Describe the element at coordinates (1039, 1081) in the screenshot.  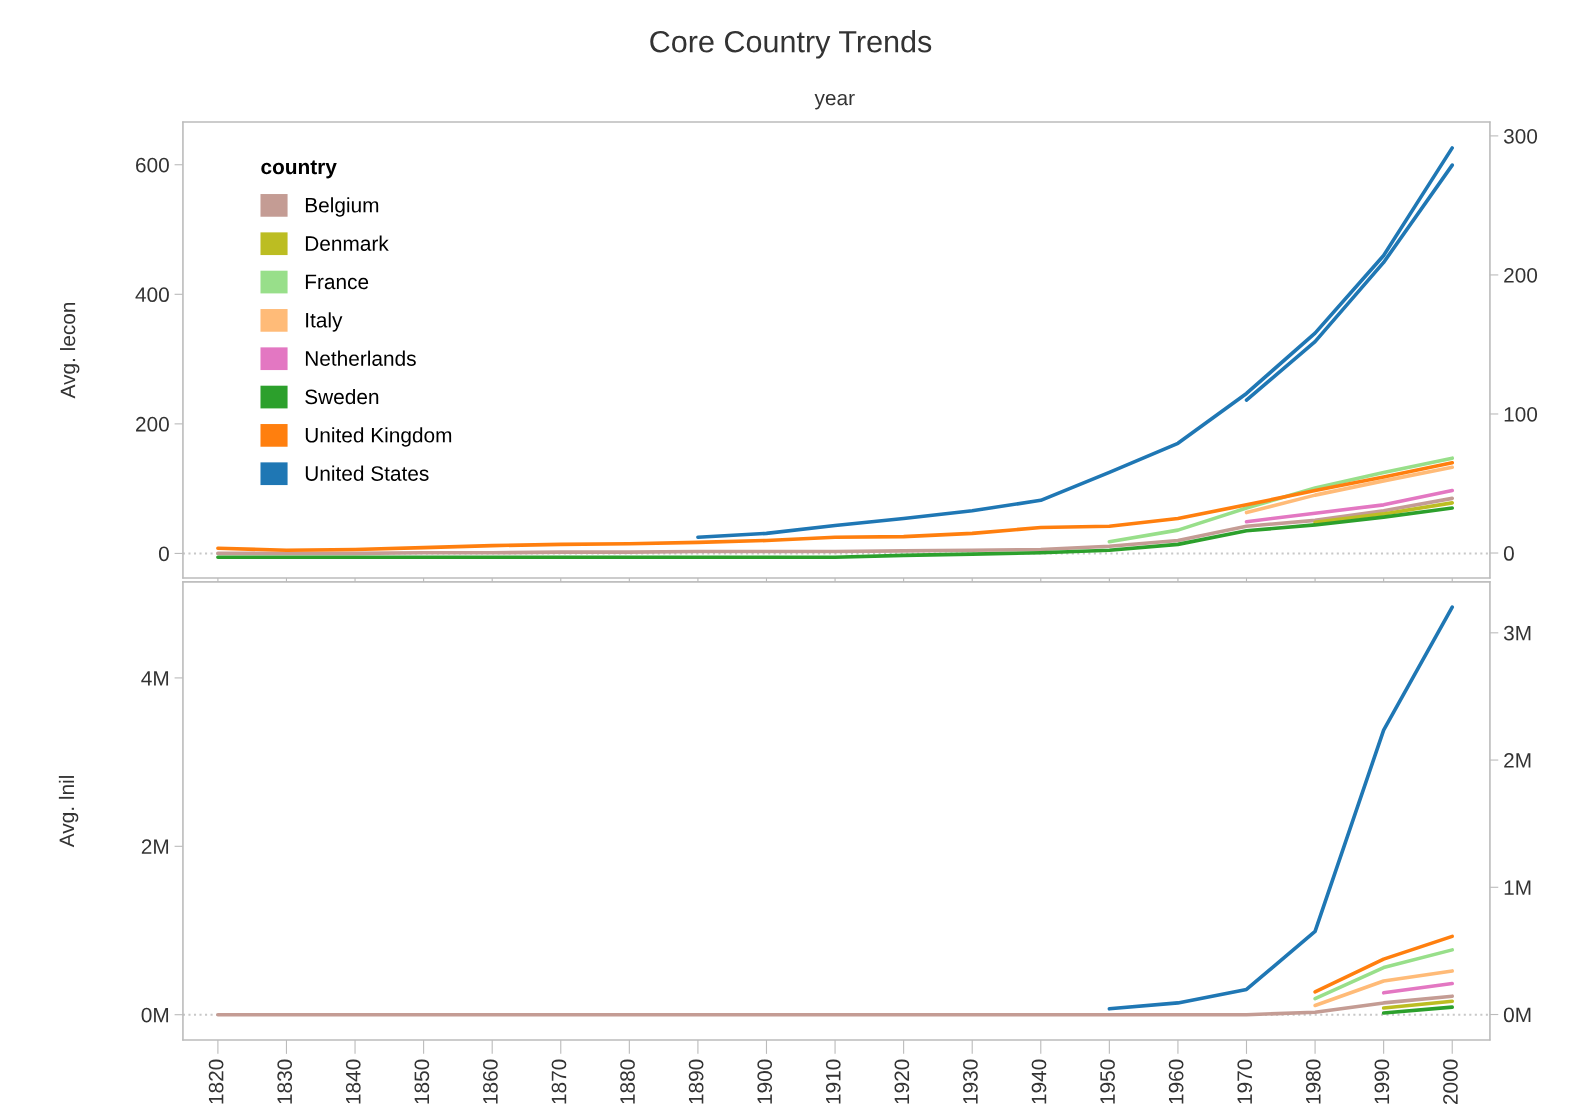
I see `x-tick-label: 1940` at that location.